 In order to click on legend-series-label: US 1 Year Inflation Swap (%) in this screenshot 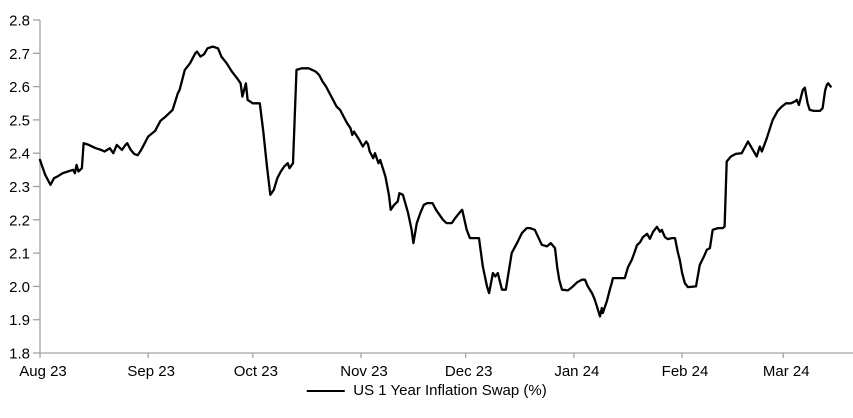, I will do `click(450, 390)`.